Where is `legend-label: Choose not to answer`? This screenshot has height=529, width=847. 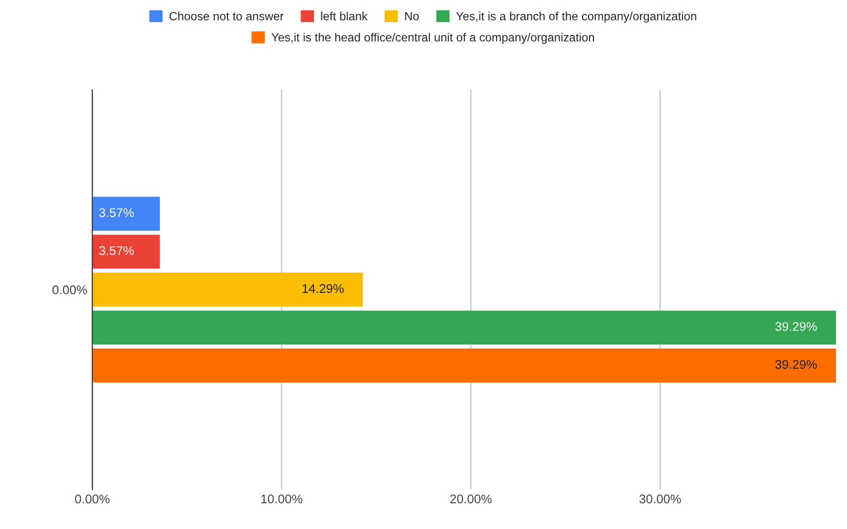
legend-label: Choose not to answer is located at coordinates (227, 16).